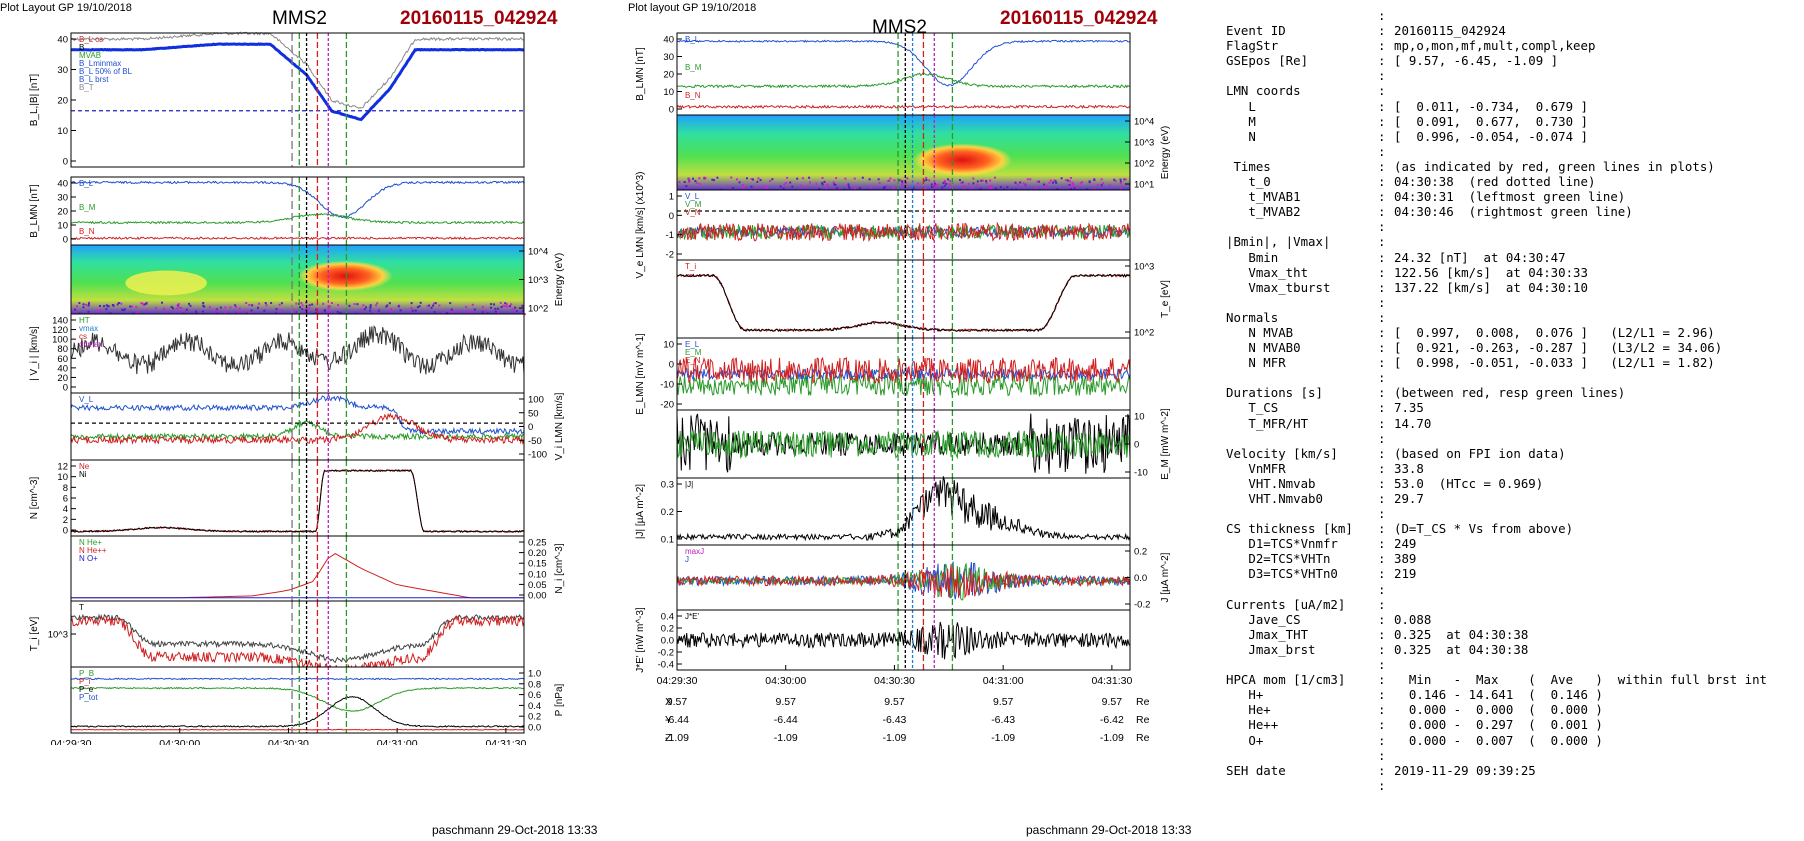 This screenshot has height=841, width=1804. Describe the element at coordinates (677, 702) in the screenshot. I see `coord-value: 9.57` at that location.